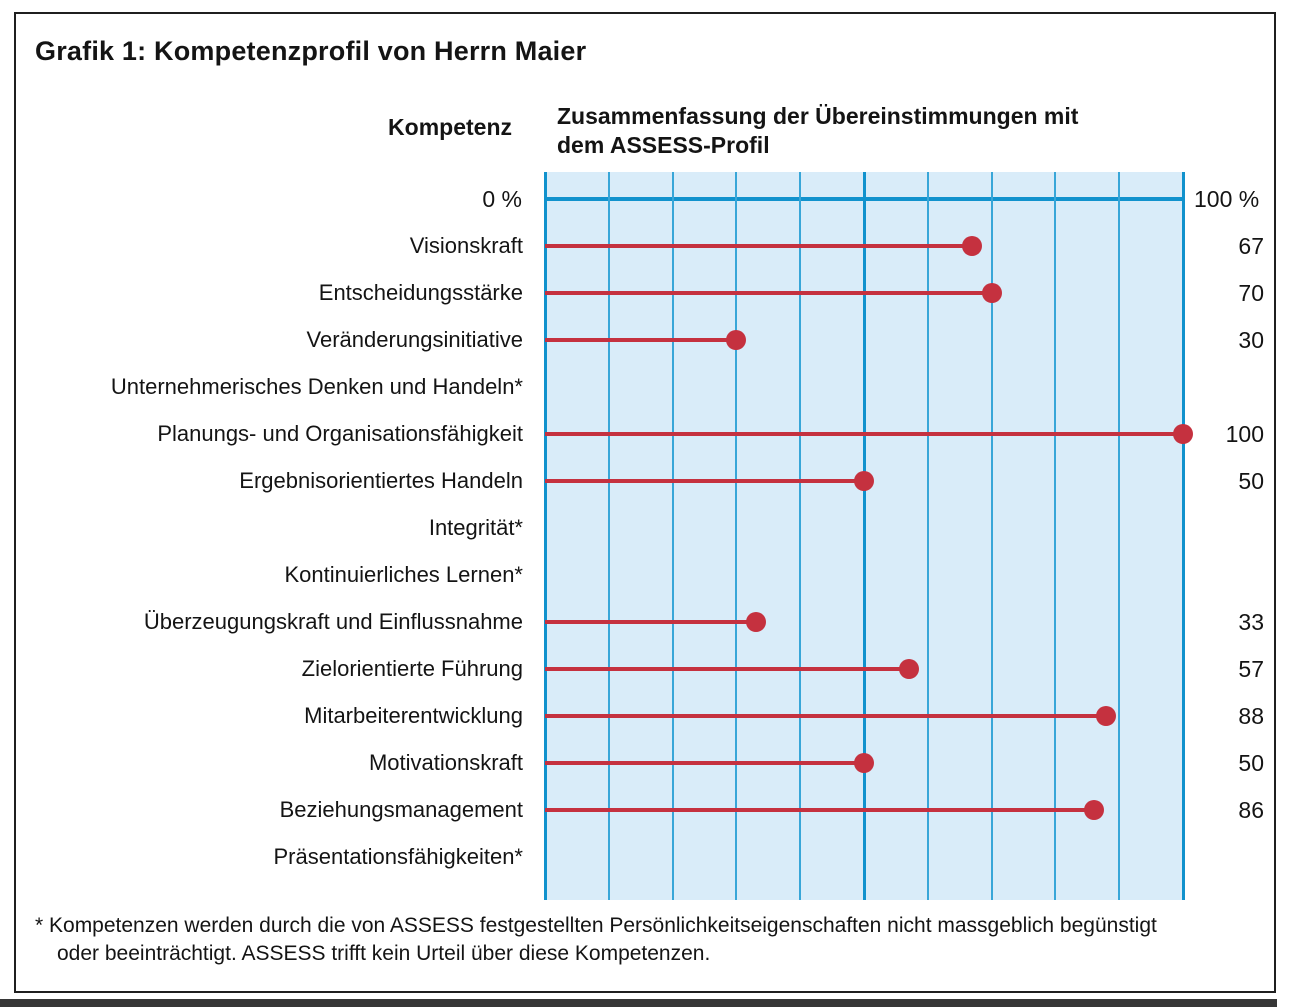 The width and height of the screenshot is (1291, 1007). I want to click on category-label: Kontinuierliches Lernen*, so click(404, 574).